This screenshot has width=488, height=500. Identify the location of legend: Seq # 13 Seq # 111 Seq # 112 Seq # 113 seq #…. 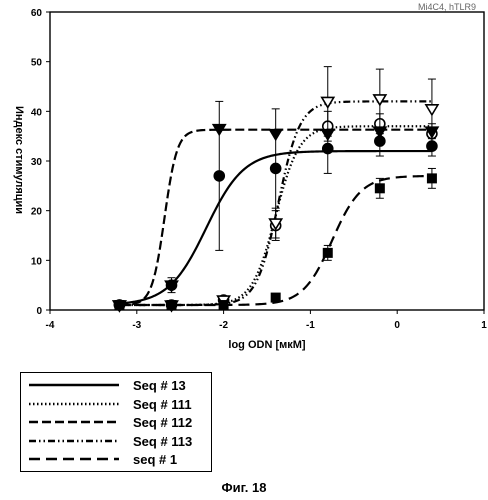
(116, 422).